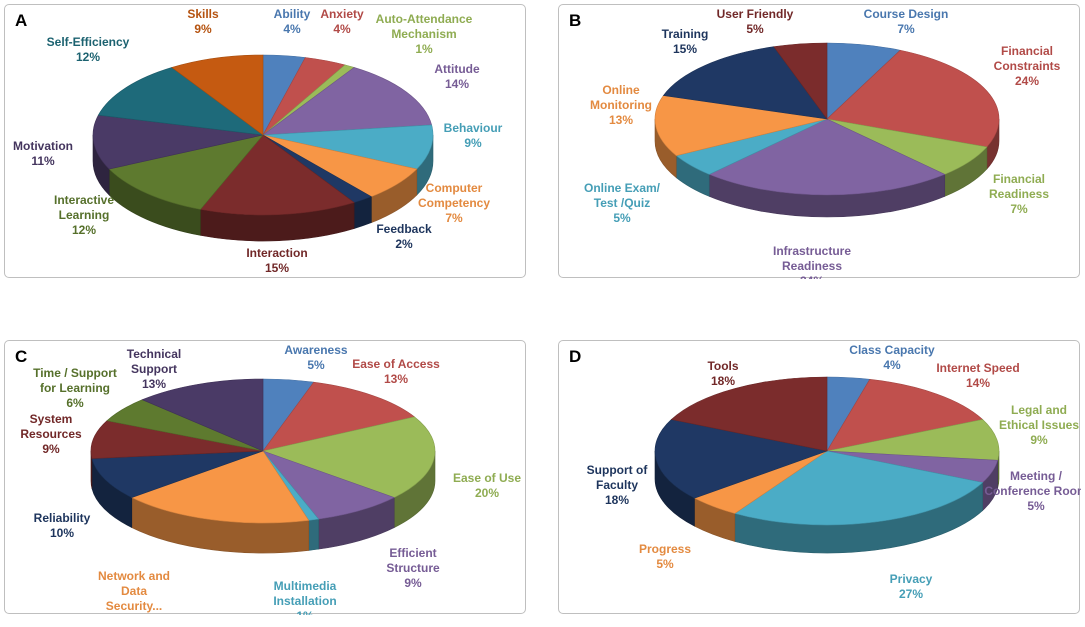 The height and width of the screenshot is (627, 1085). Describe the element at coordinates (51, 434) in the screenshot. I see `slice-label-system-resources: System Resources 9%` at that location.